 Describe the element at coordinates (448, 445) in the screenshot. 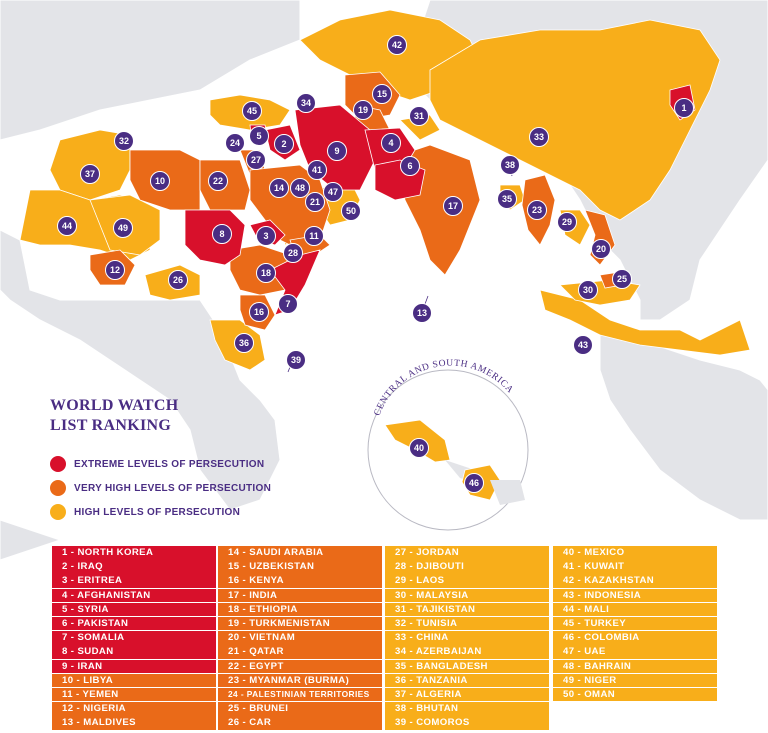

I see `central-south-america-inset: CENTRAL AND SOUTH AMERICA` at that location.